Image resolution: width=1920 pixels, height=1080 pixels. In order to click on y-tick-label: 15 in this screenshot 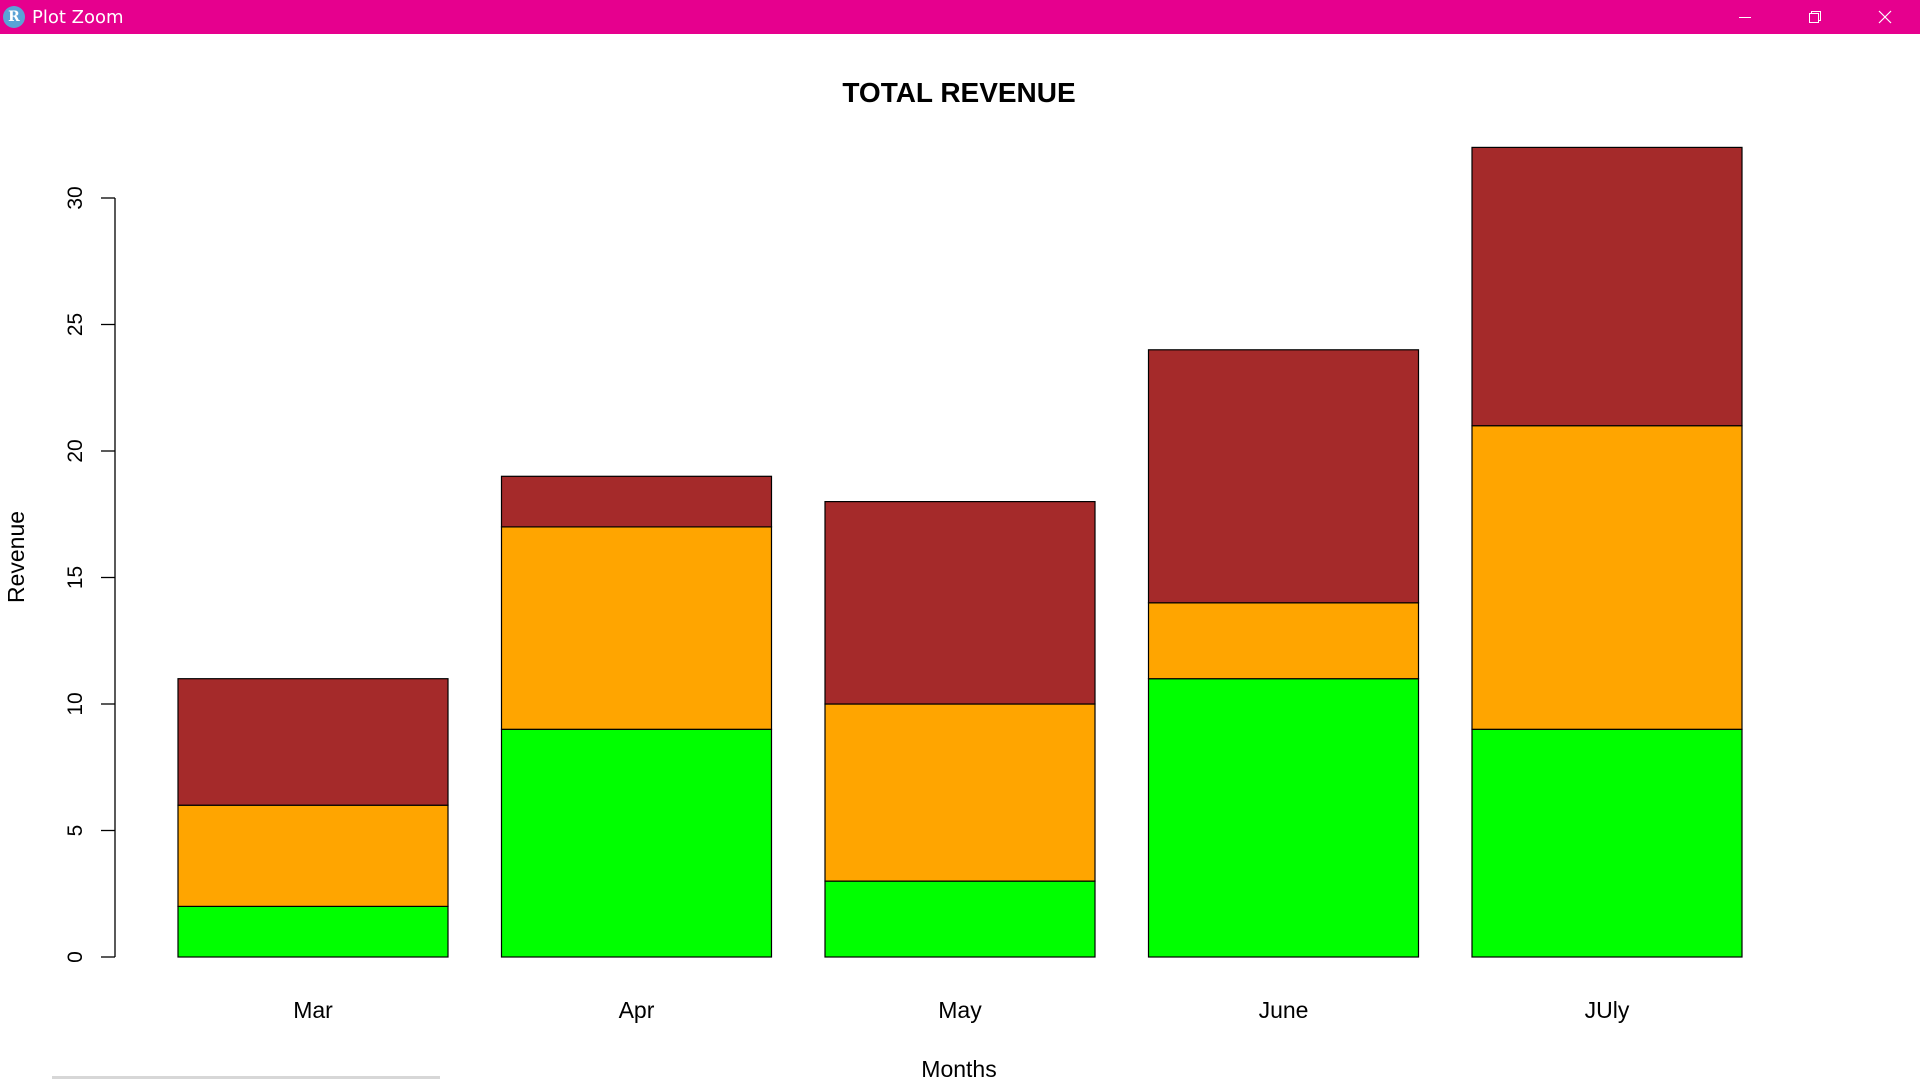, I will do `click(75, 577)`.